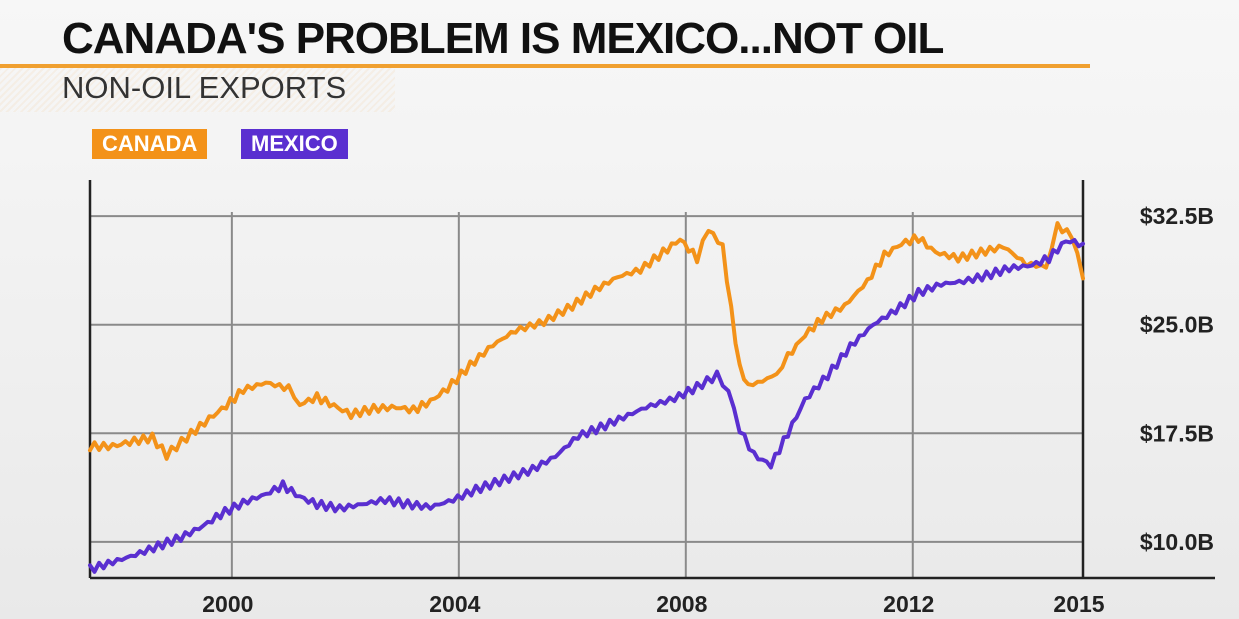 Image resolution: width=1239 pixels, height=619 pixels. Describe the element at coordinates (681, 604) in the screenshot. I see `x-tick-label: 2008` at that location.